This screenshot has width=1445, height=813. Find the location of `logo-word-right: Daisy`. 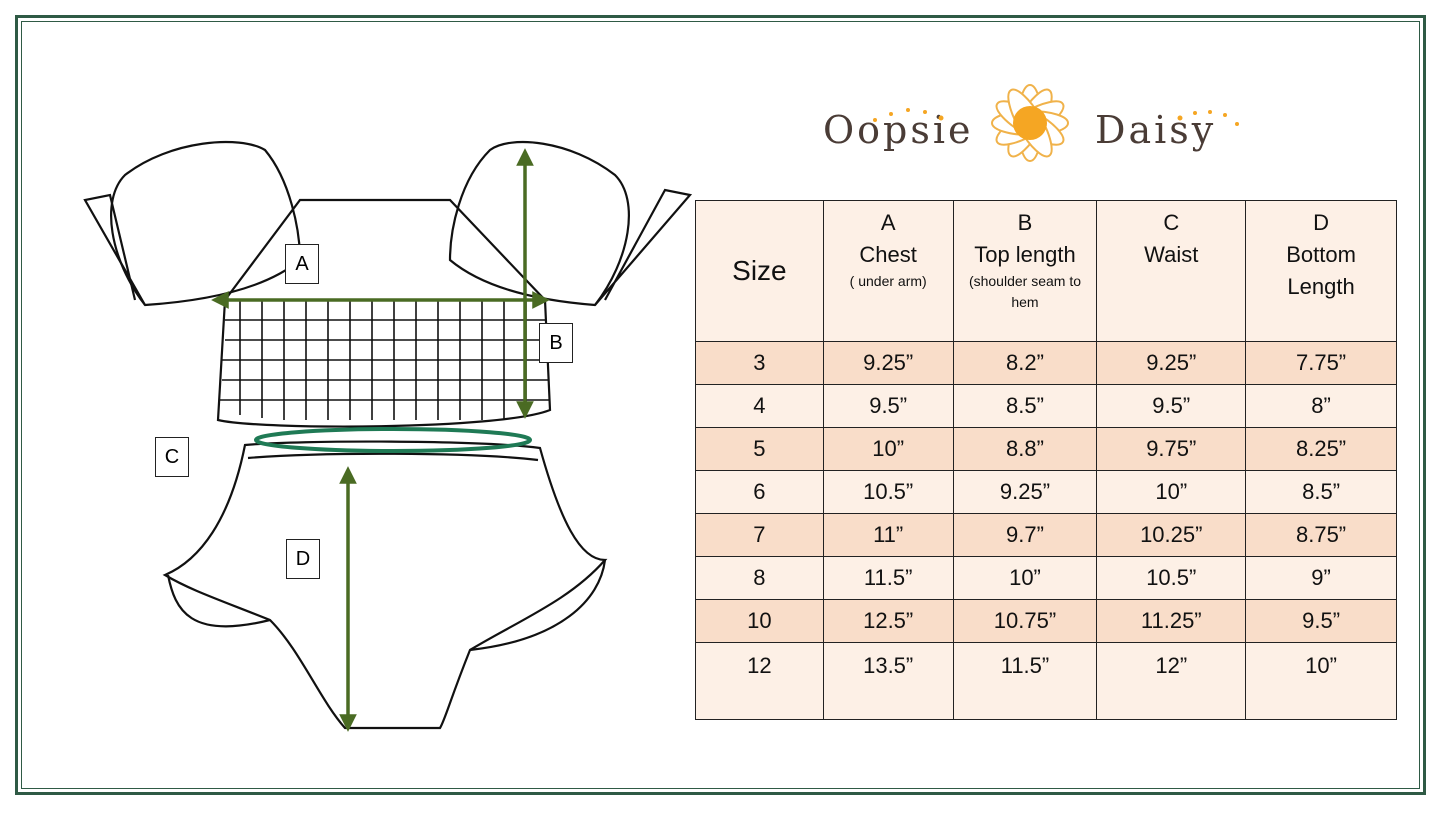

logo-word-right: Daisy is located at coordinates (1156, 130).